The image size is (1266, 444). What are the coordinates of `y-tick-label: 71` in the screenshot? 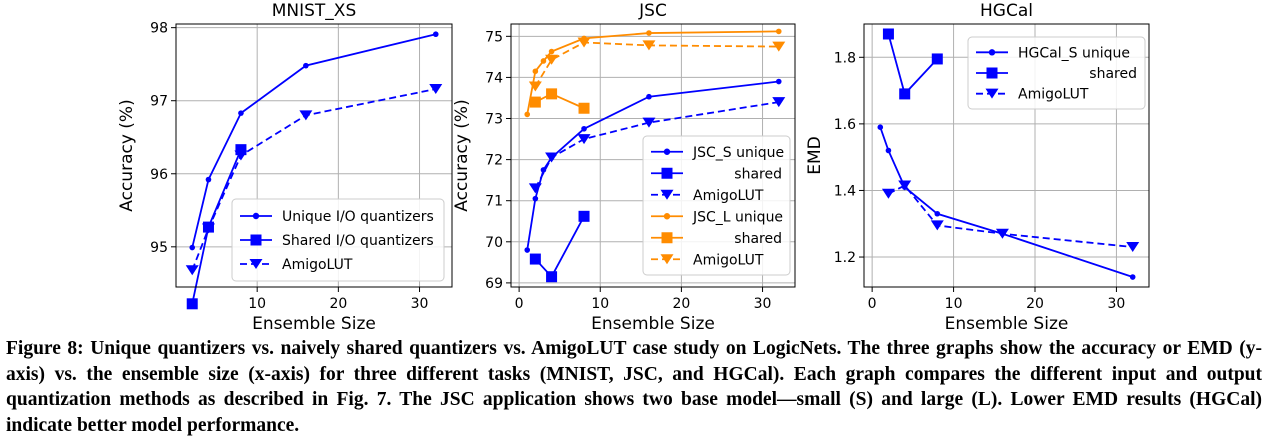 It's located at (494, 202).